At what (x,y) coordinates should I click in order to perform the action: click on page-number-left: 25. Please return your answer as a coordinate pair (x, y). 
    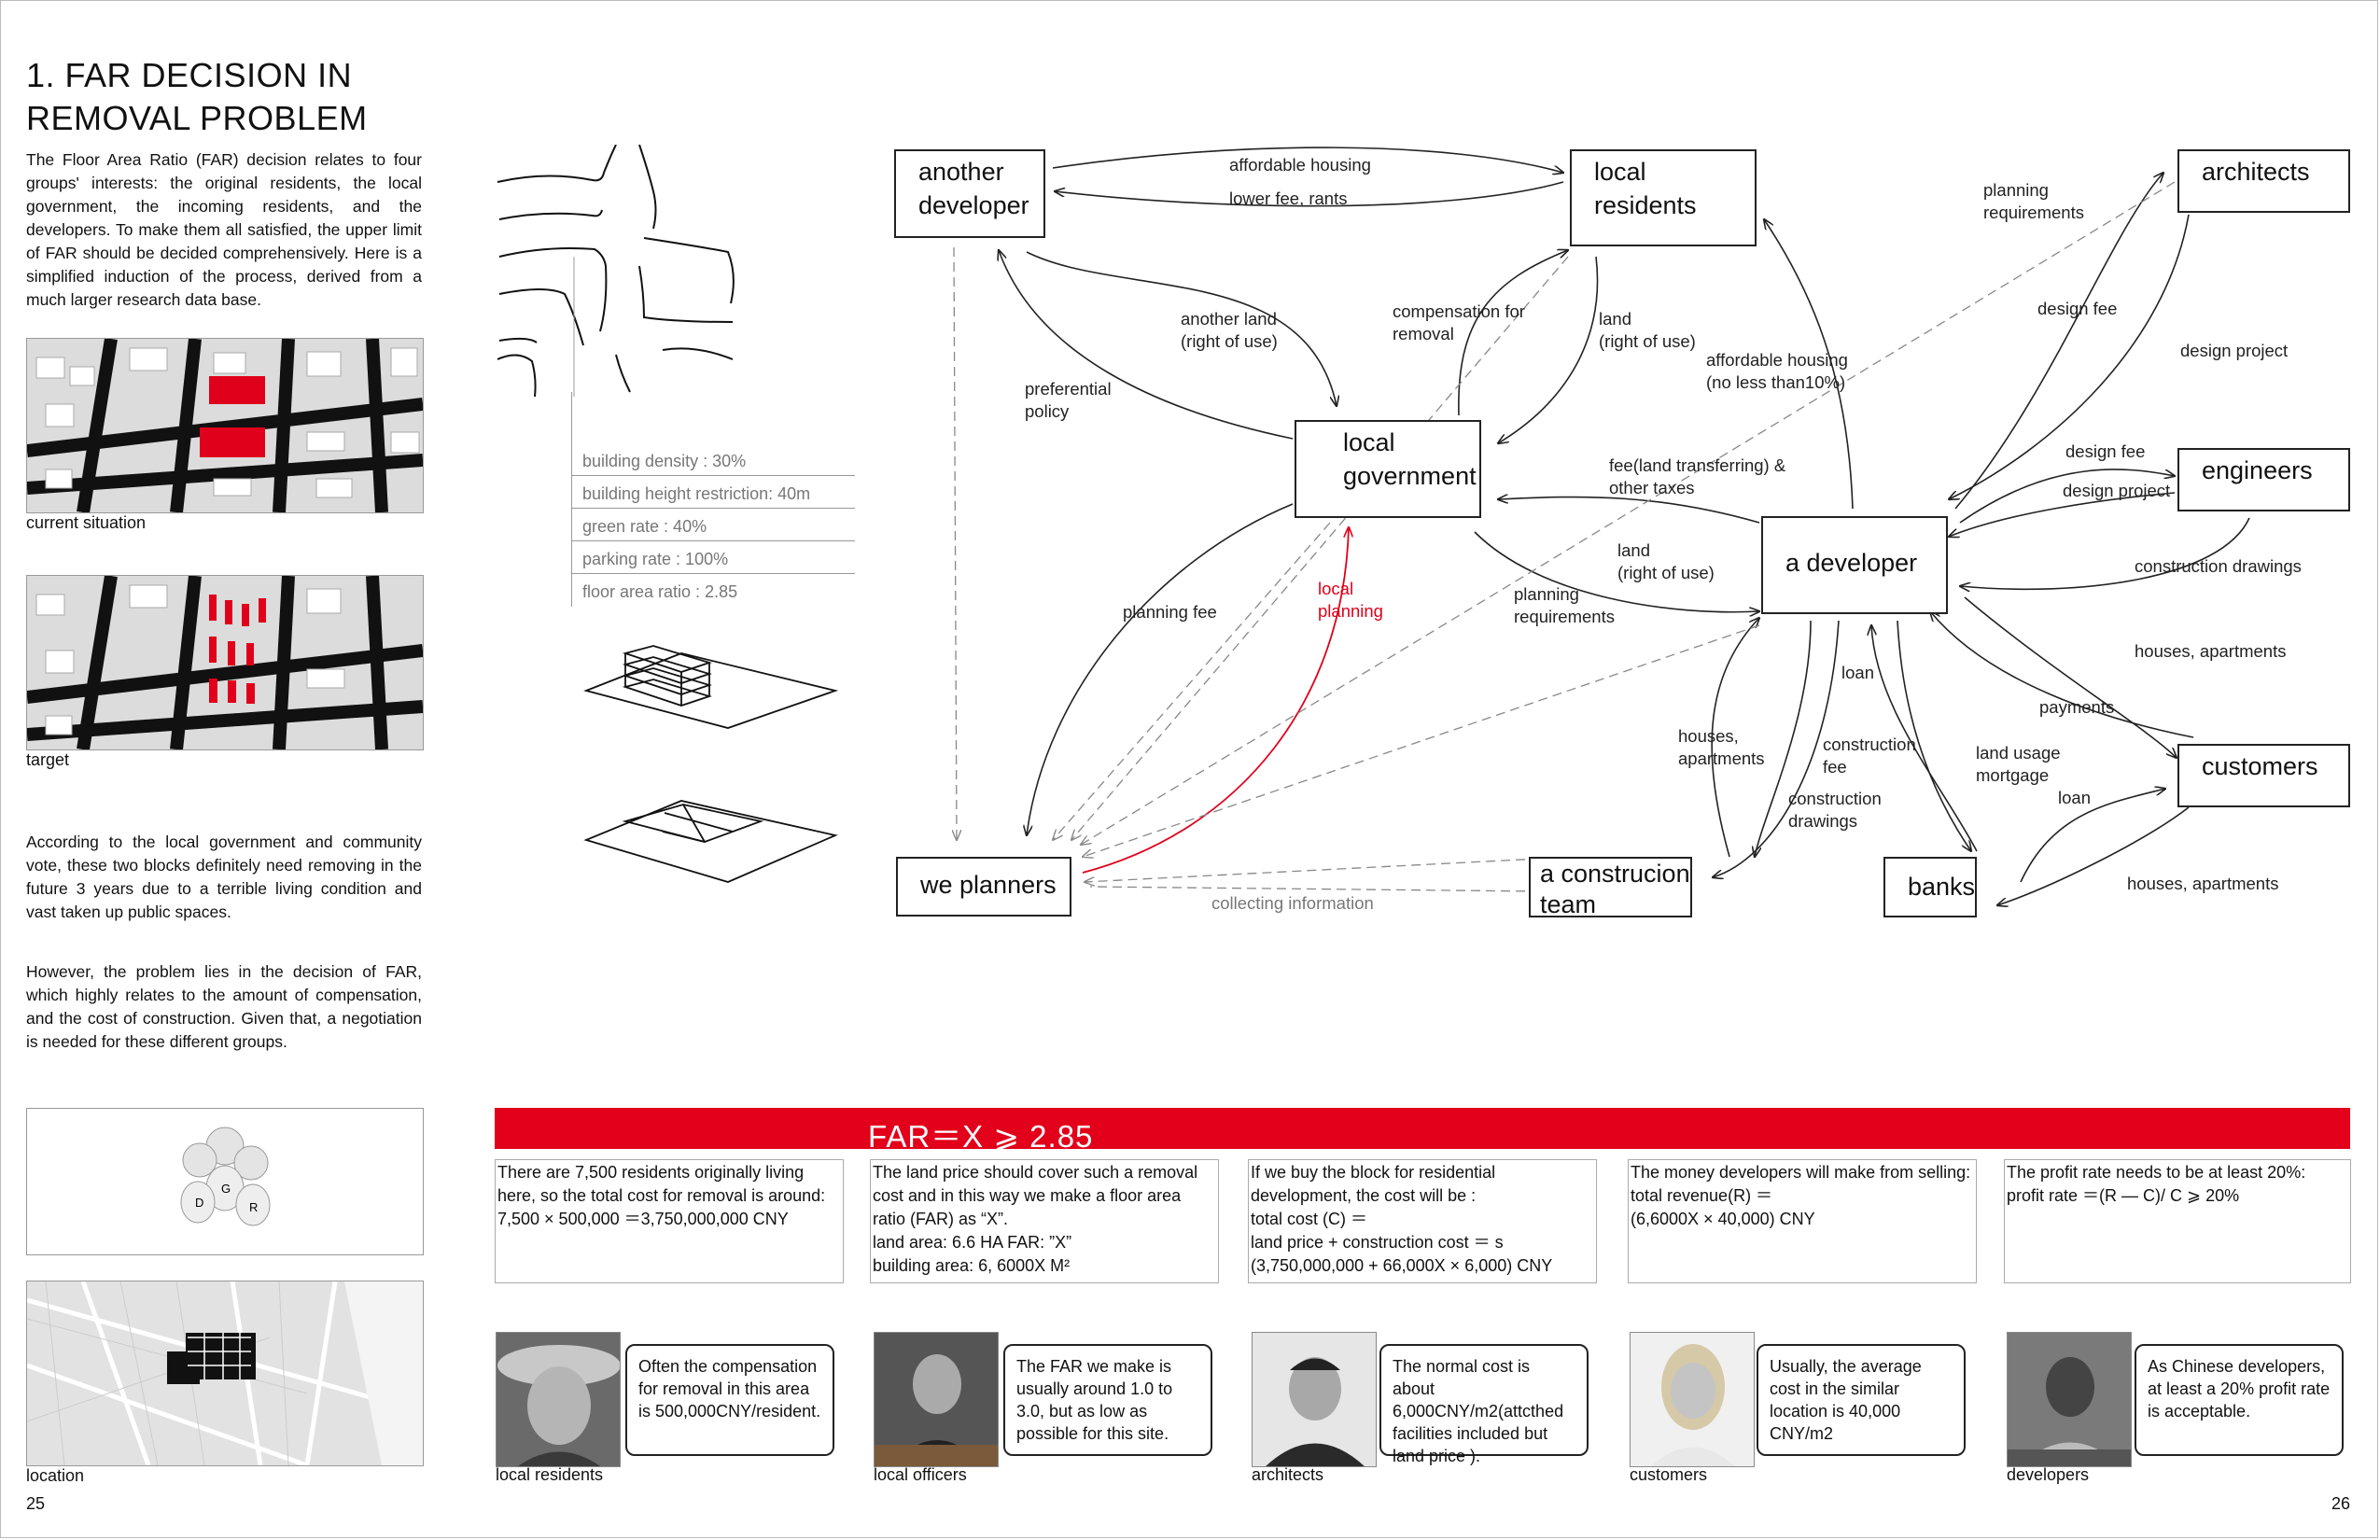
    Looking at the image, I should click on (36, 1503).